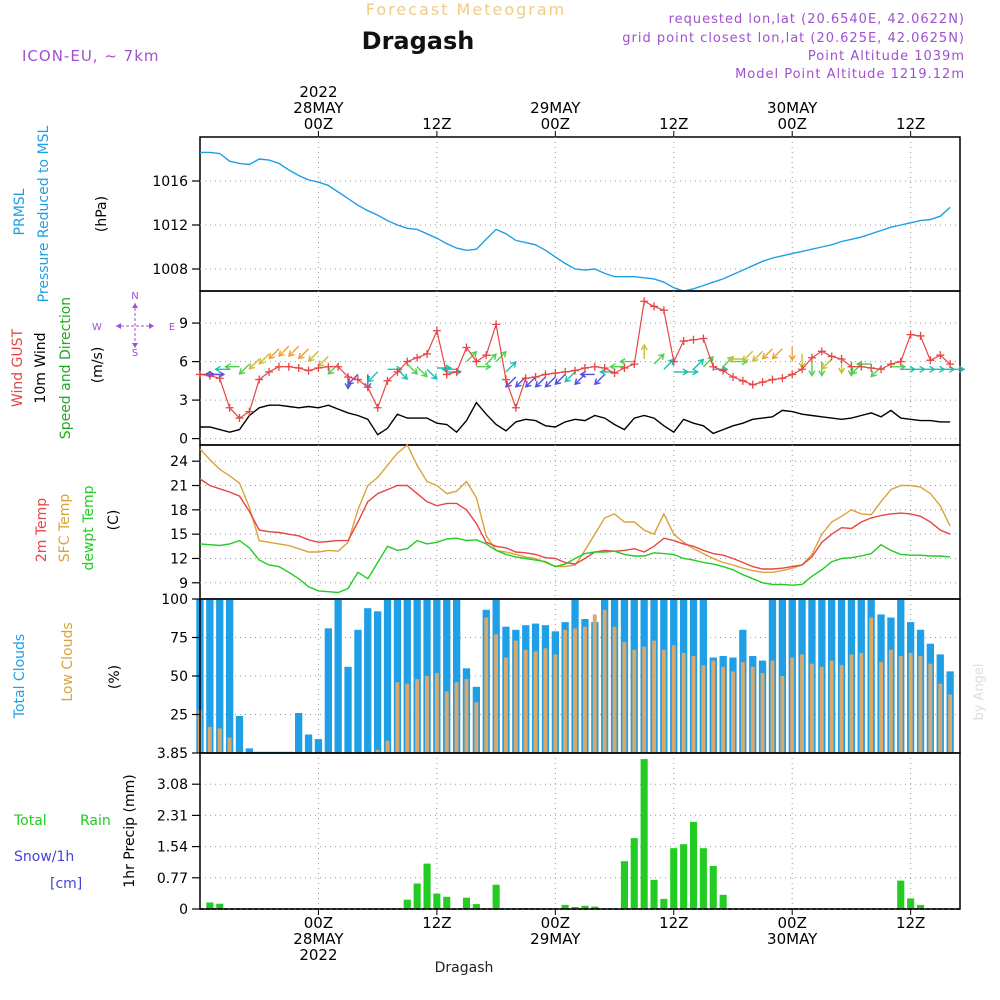 The height and width of the screenshot is (1000, 1000). What do you see at coordinates (179, 677) in the screenshot?
I see `y-tick-label: 50` at bounding box center [179, 677].